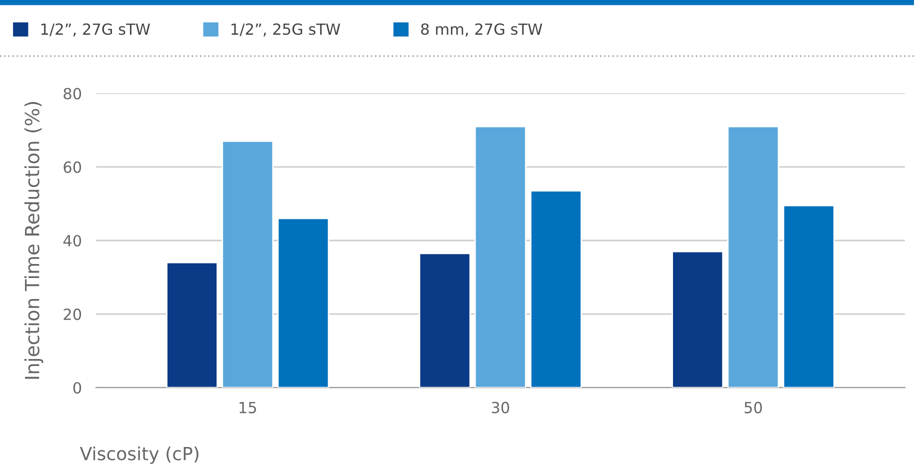 The height and width of the screenshot is (467, 914). I want to click on y-axis-title: Injection Time Reduction (%), so click(34, 240).